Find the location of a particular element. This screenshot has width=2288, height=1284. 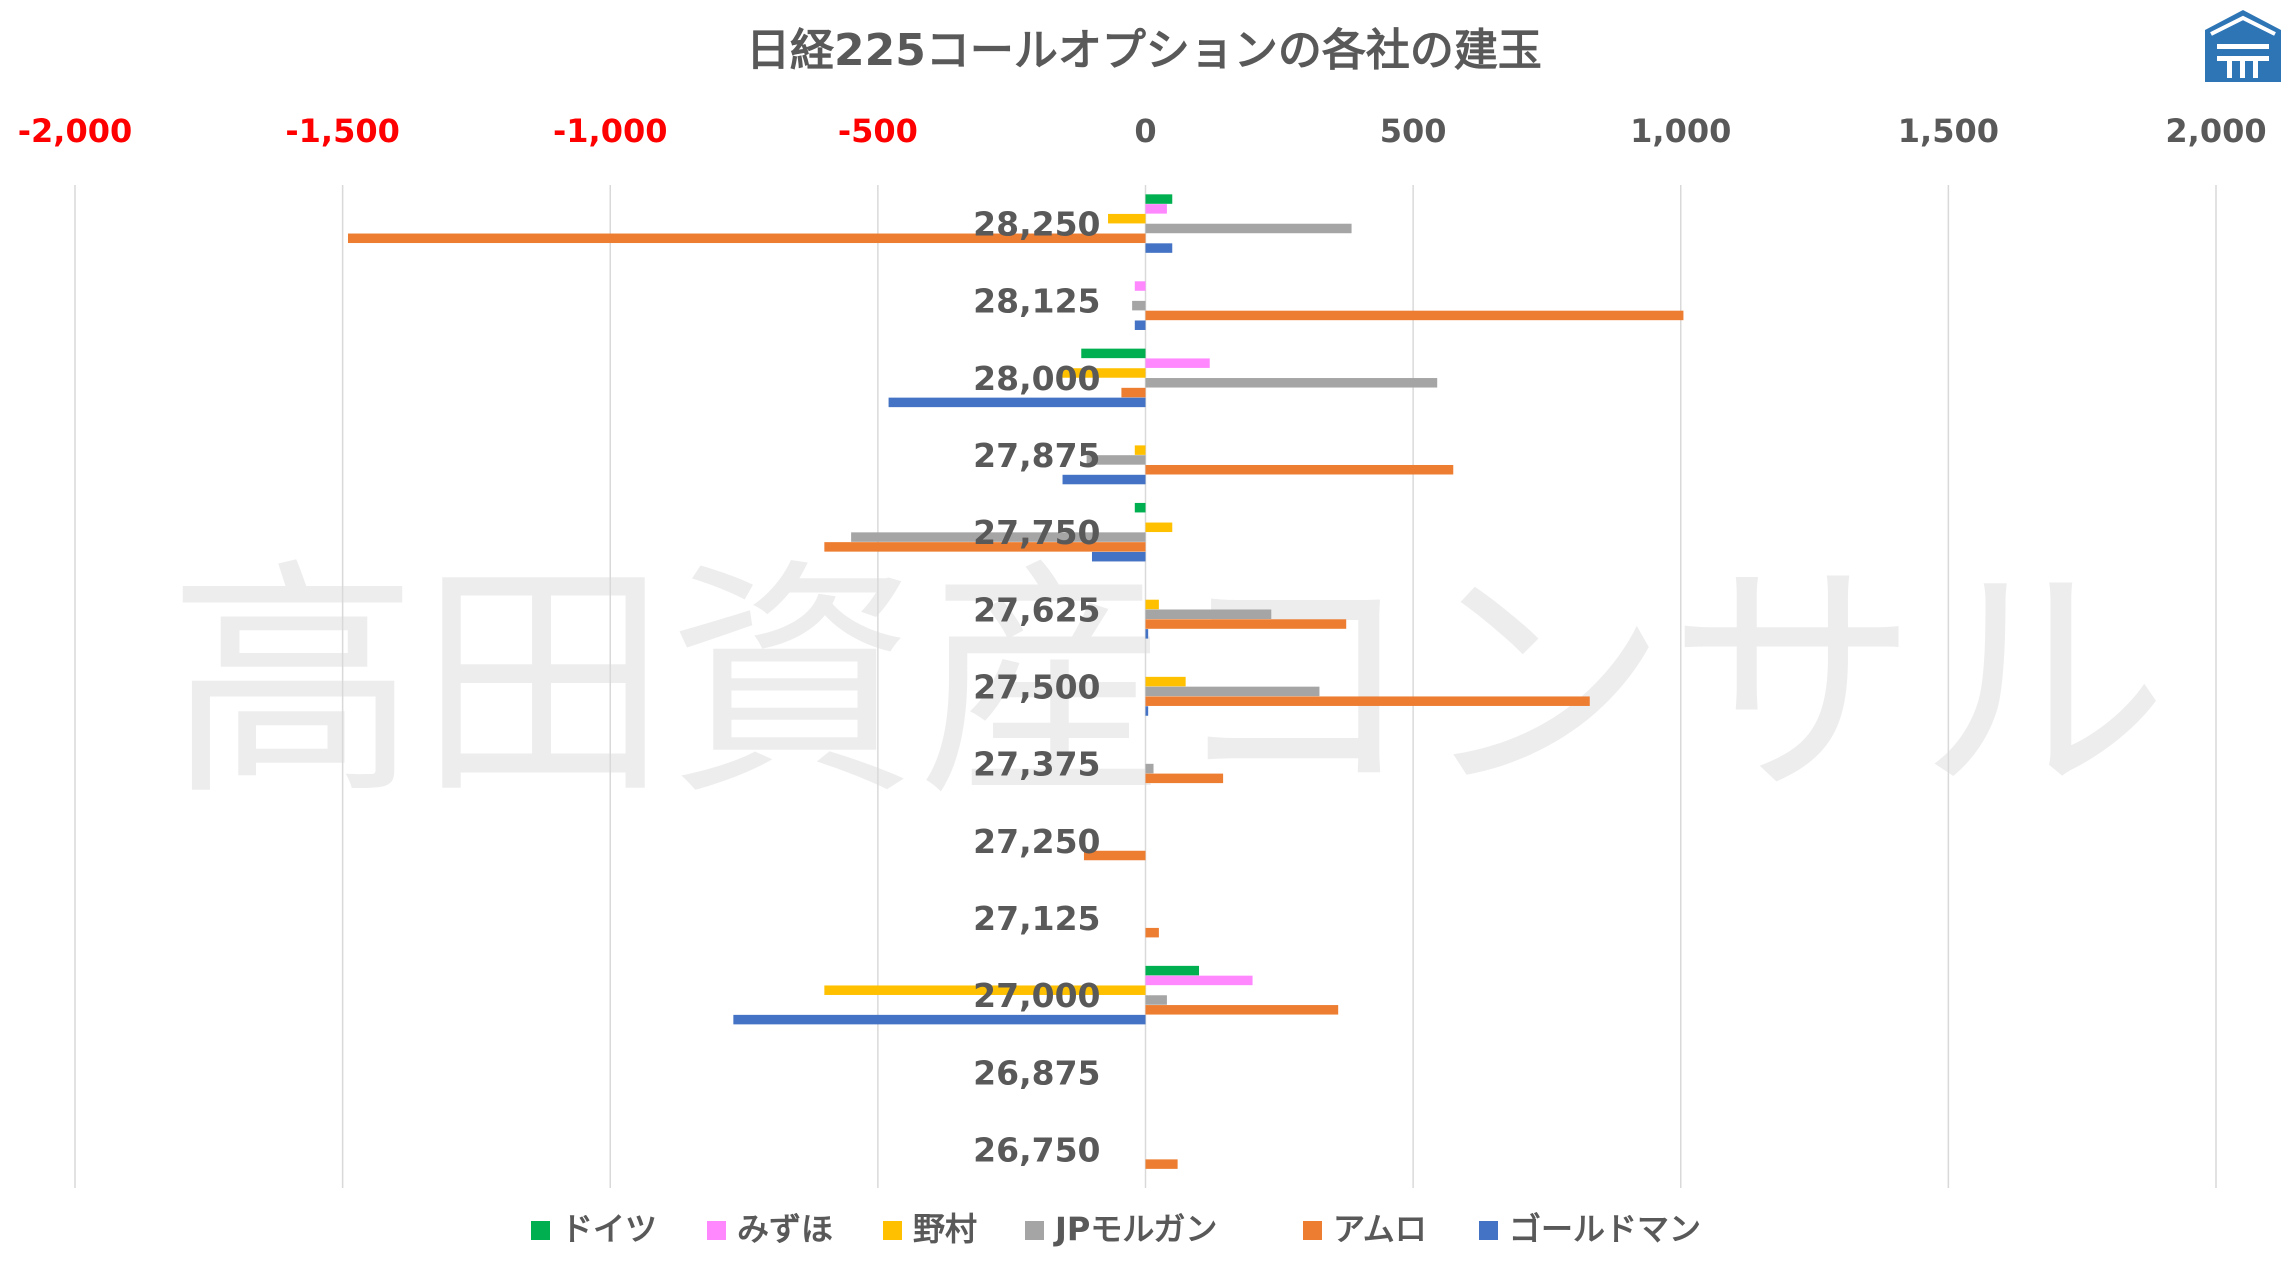

category-label: 26,875 is located at coordinates (1036, 1072).